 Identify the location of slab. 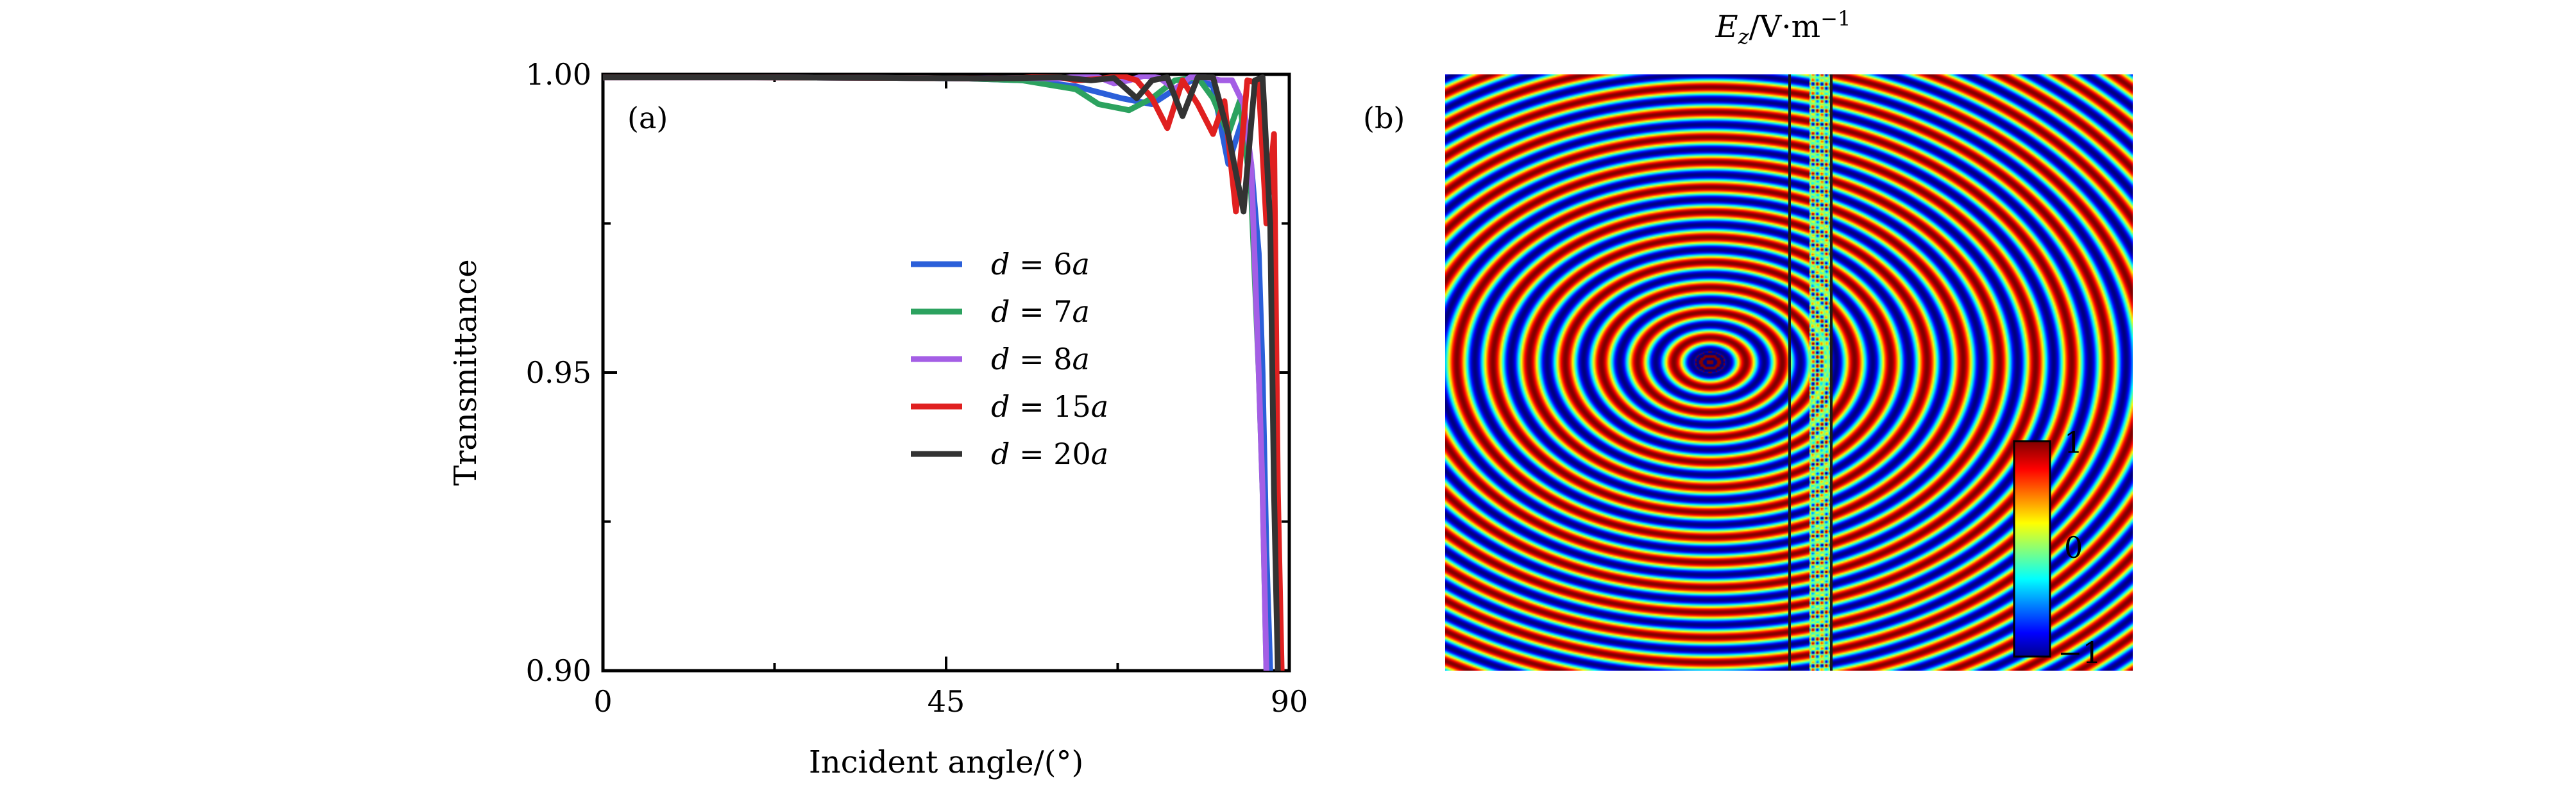
(1810, 372).